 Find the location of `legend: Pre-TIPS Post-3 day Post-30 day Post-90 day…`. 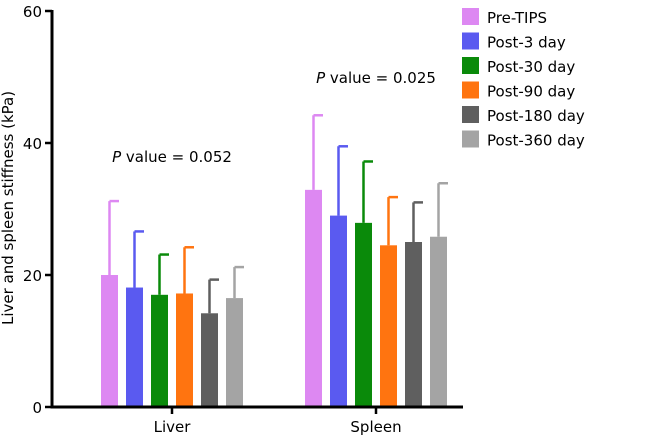

legend: Pre-TIPS Post-3 day Post-30 day Post-90 day… is located at coordinates (523, 79).